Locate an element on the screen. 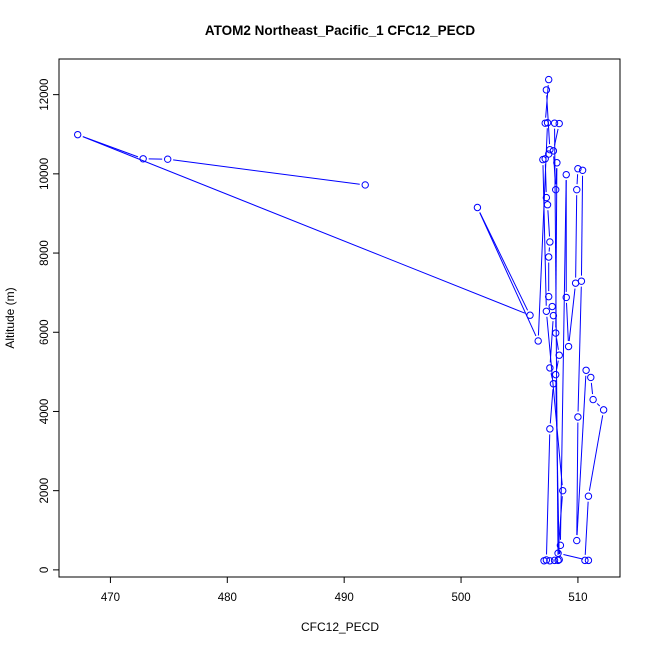 This screenshot has height=650, width=650. chart-title: ATOM2 Northeast_Pacific_1 CFC12_PECD is located at coordinates (340, 30).